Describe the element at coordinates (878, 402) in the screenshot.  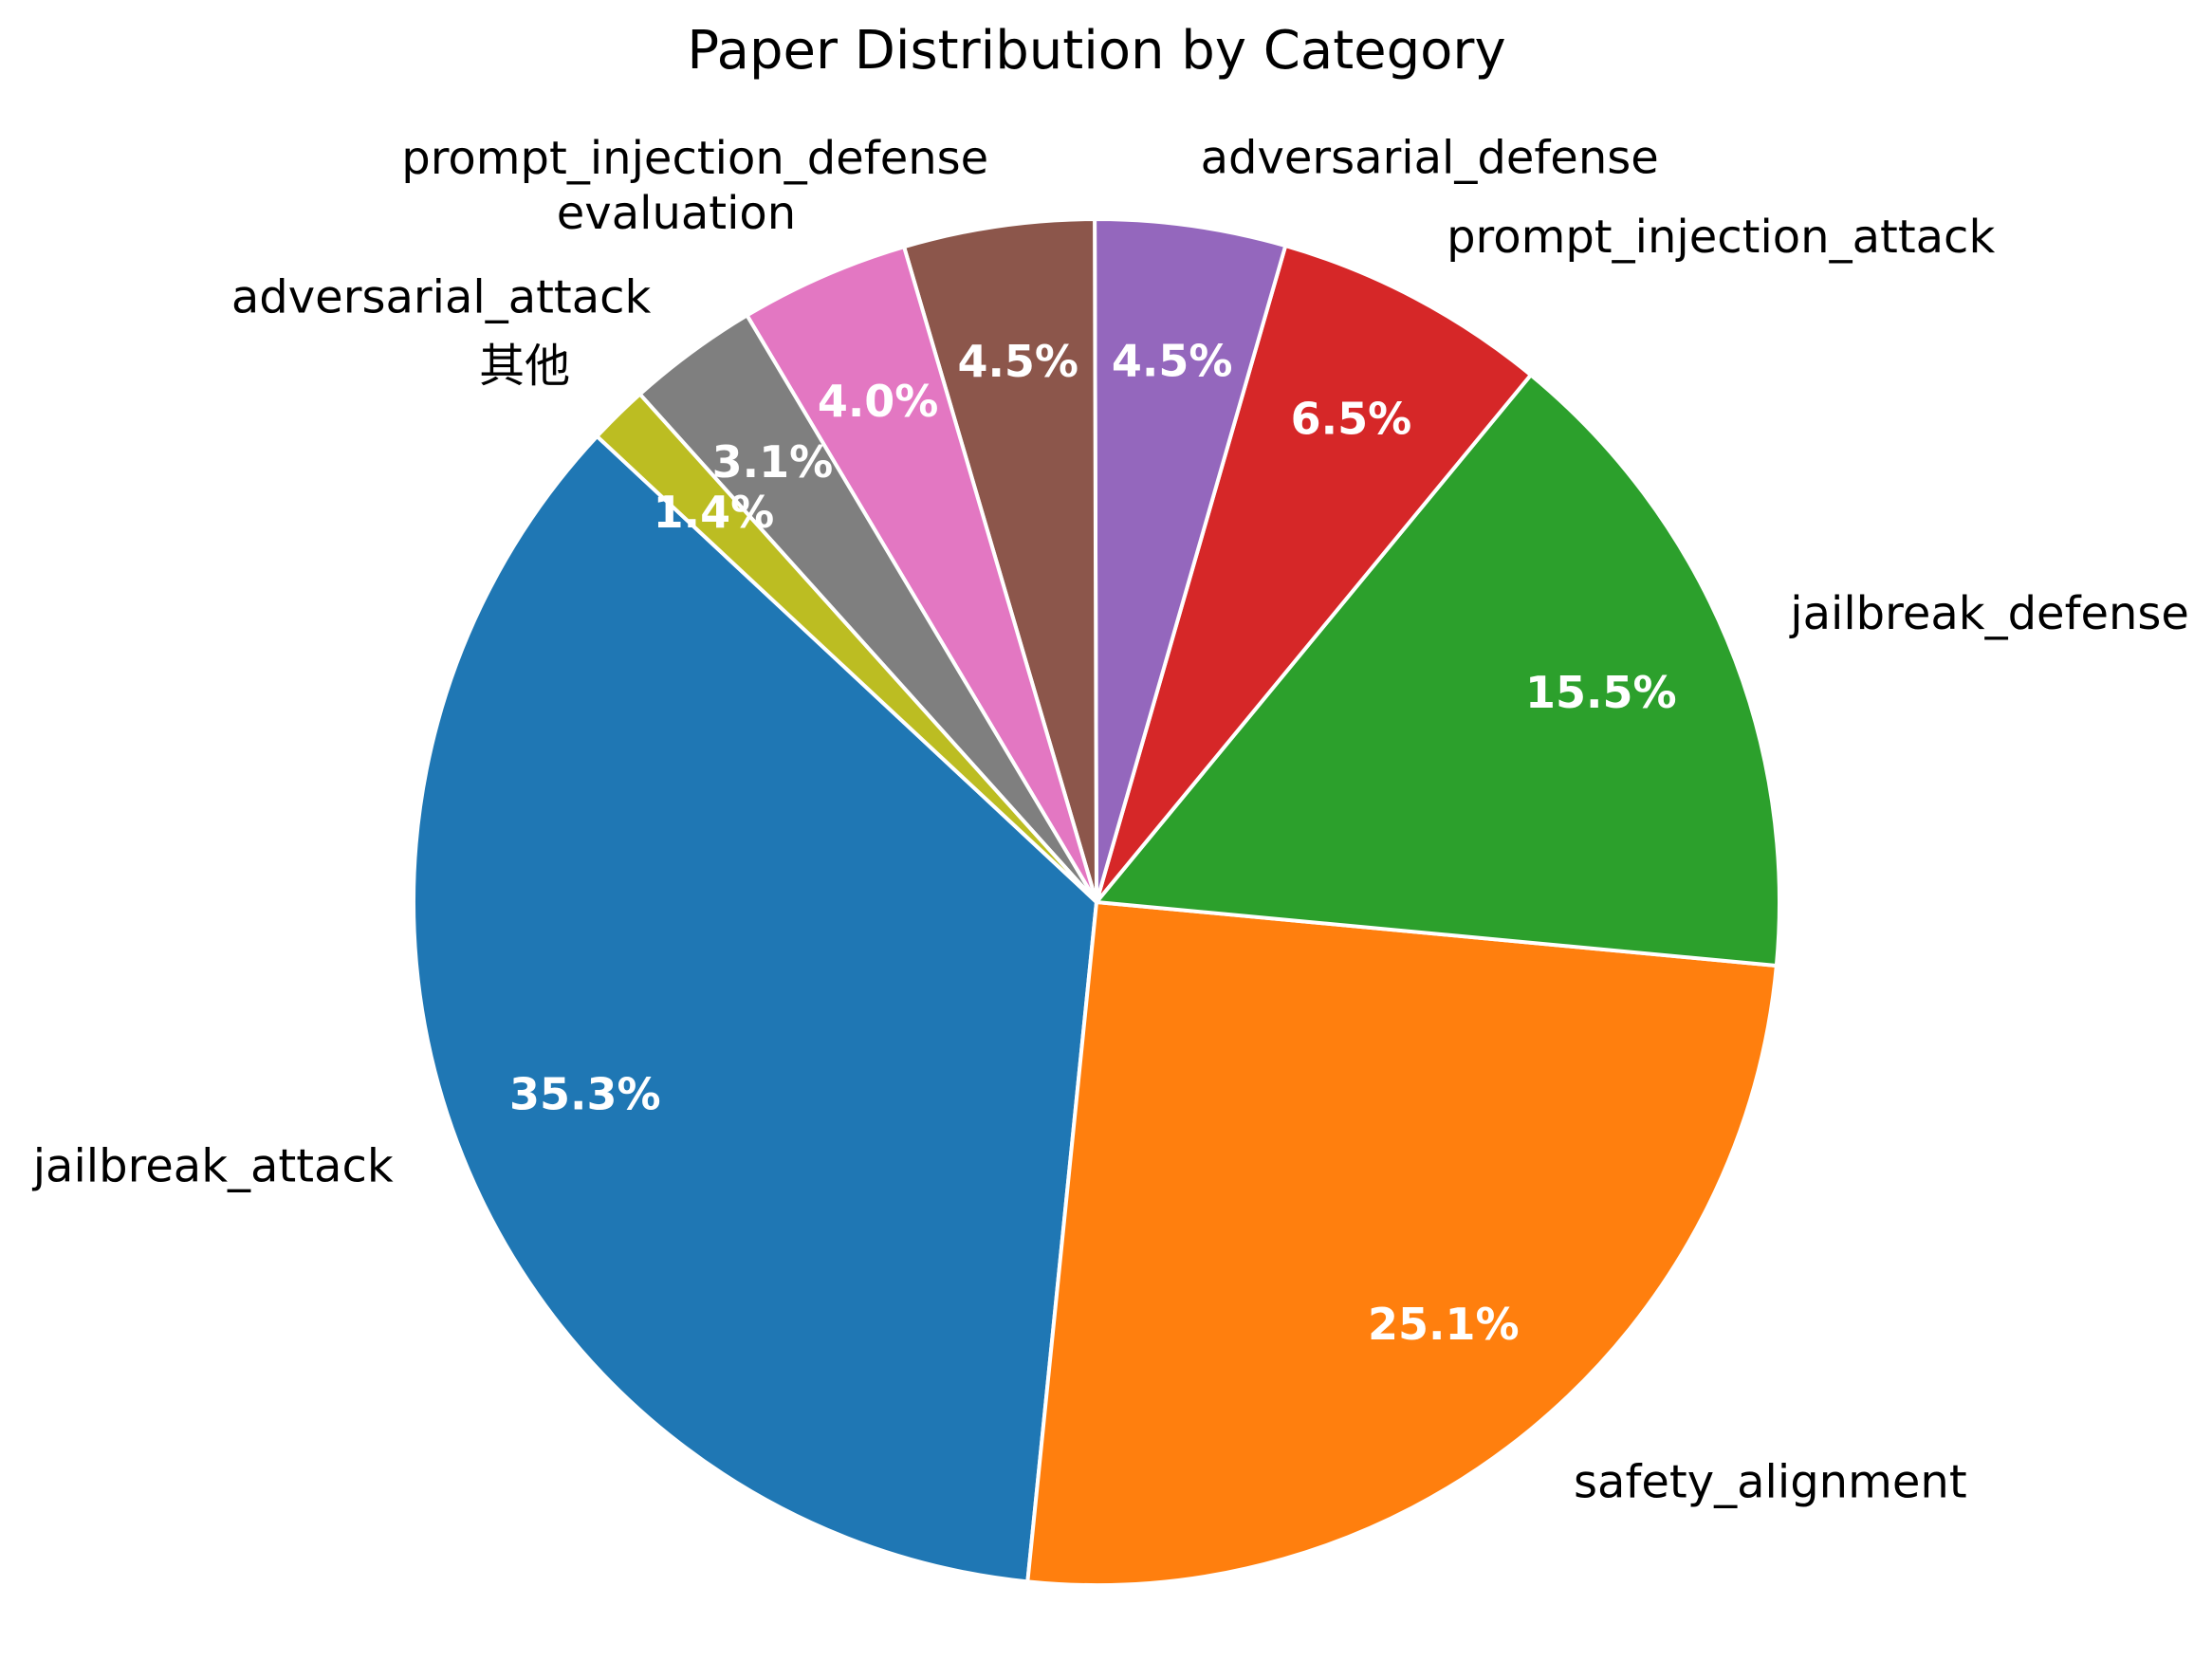
I see `slice-percent-label: 4.0%` at that location.